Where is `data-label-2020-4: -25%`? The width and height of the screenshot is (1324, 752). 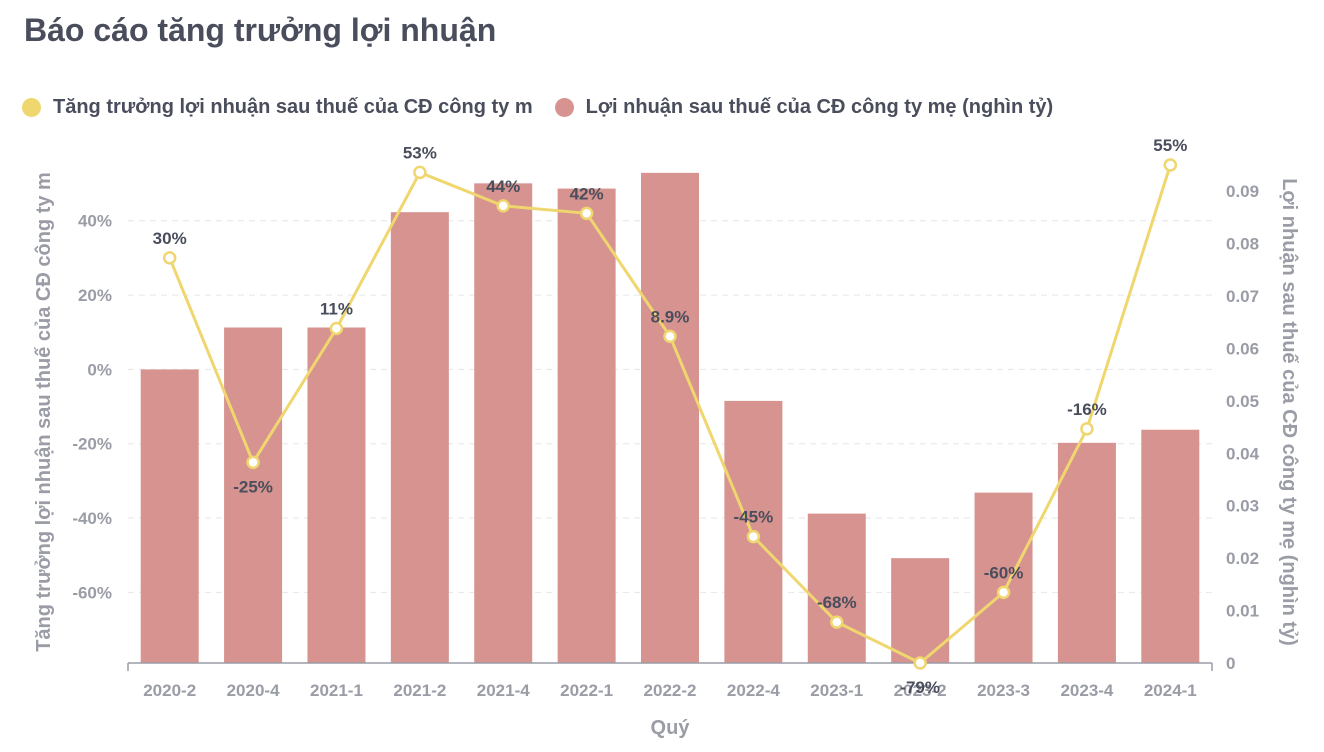 data-label-2020-4: -25% is located at coordinates (253, 486).